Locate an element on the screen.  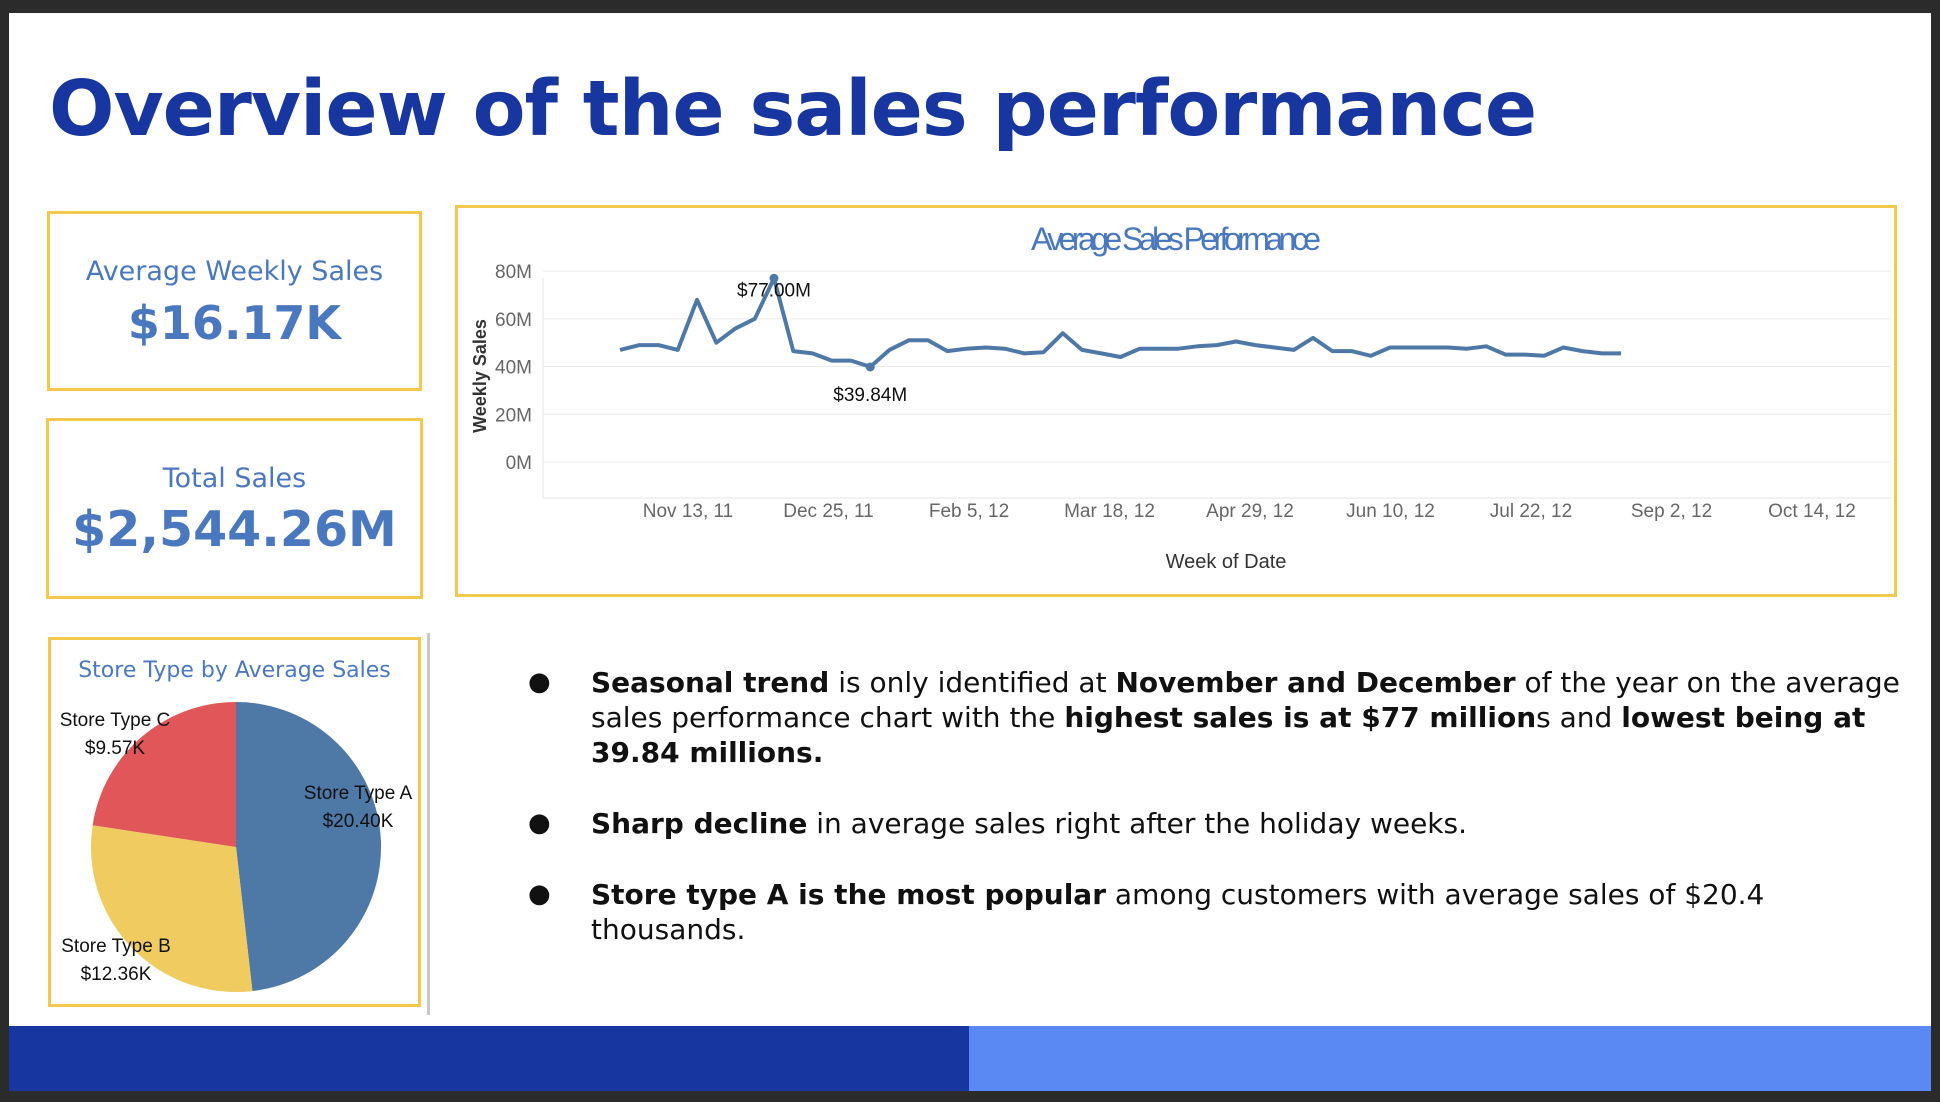
kpi-card-average-weekly-sales: Average Weekly Sales $16.17K is located at coordinates (234, 301).